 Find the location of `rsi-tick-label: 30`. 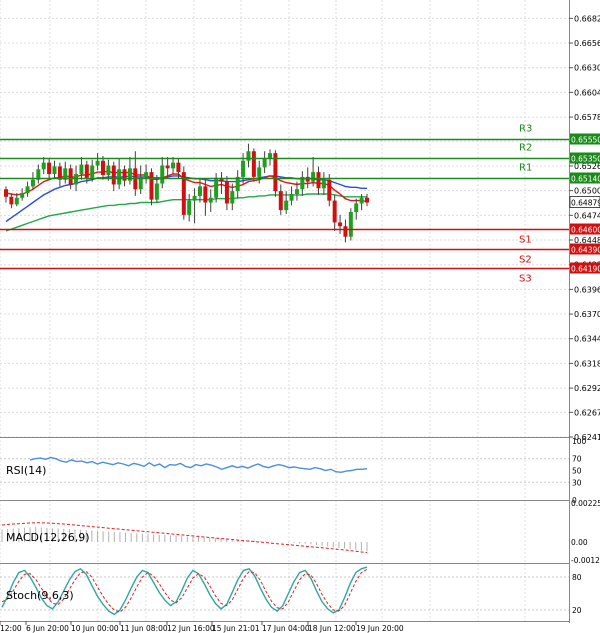

rsi-tick-label: 30 is located at coordinates (577, 482).